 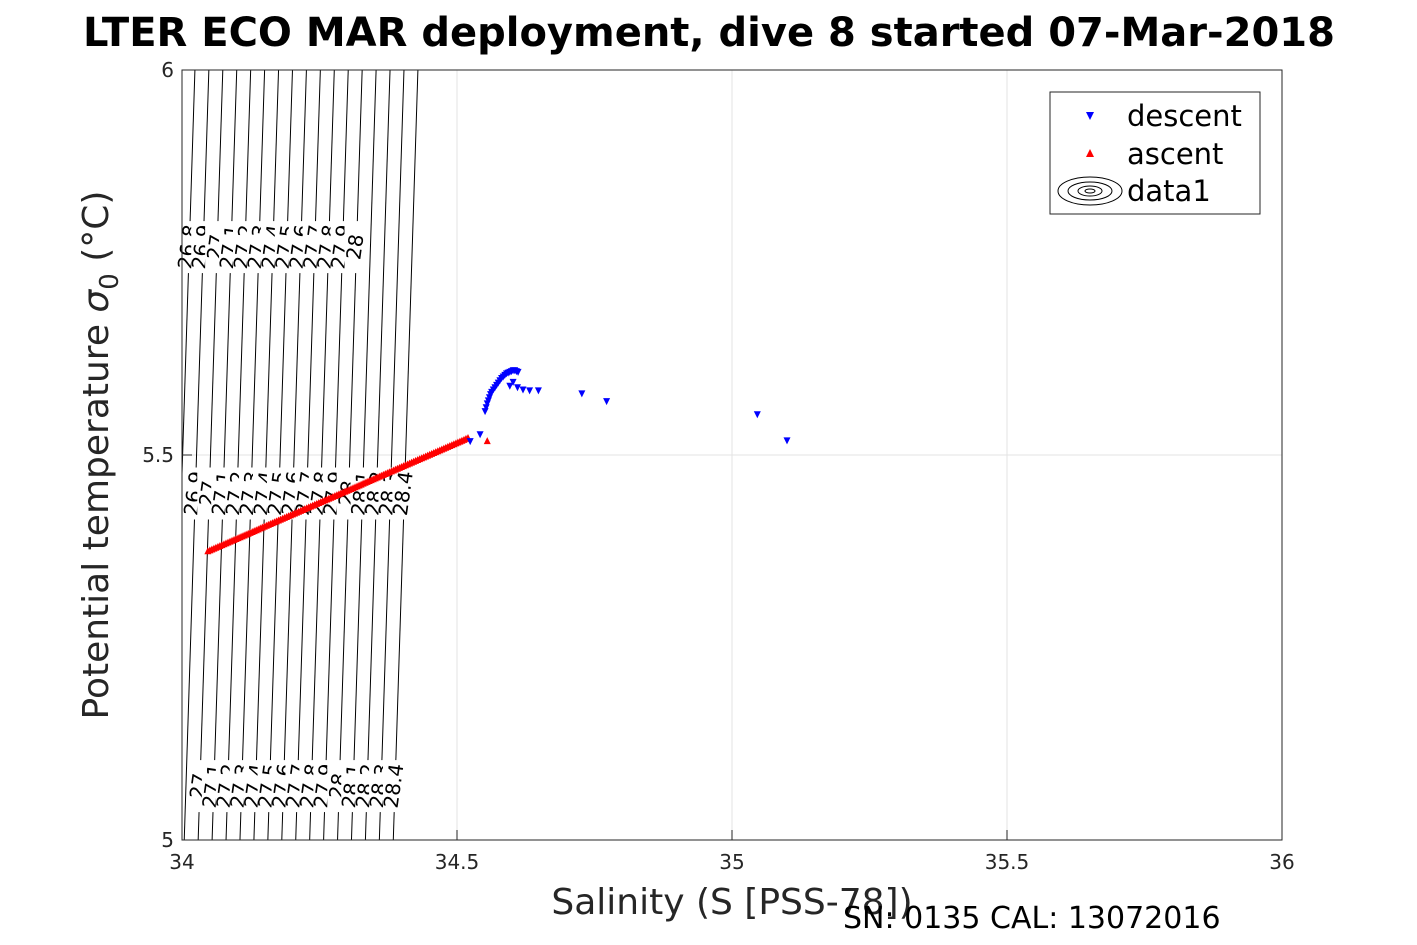 I want to click on y-tick-label: 5, so click(x=167, y=840).